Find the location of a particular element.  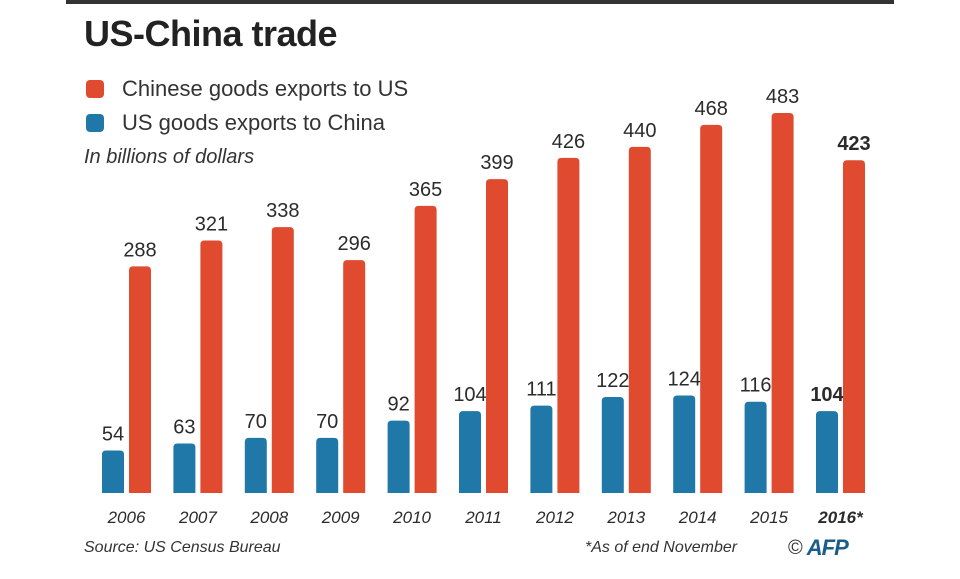

legend-swatch-chinese-exports is located at coordinates (95, 89).